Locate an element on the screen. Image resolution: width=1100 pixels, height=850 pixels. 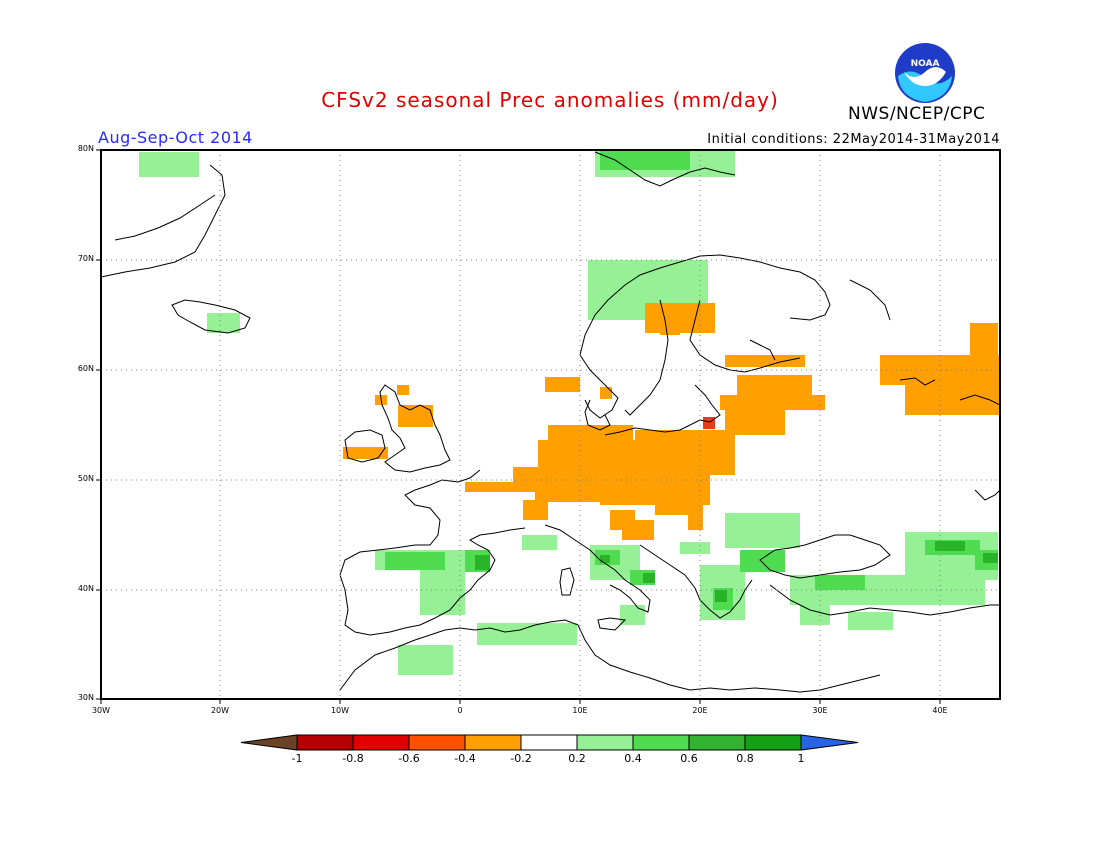
colorbar-label: 1 is located at coordinates (801, 758).